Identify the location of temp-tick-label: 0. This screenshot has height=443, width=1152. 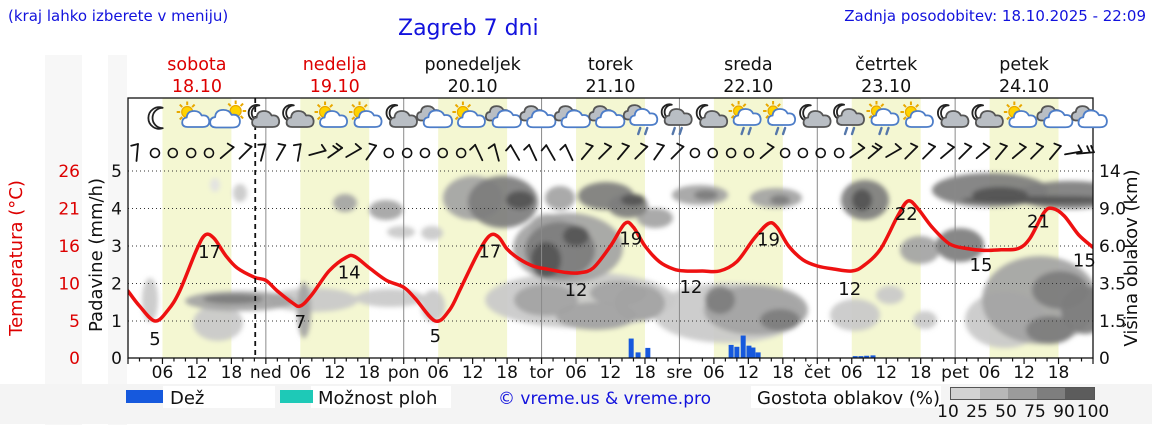
(74, 359).